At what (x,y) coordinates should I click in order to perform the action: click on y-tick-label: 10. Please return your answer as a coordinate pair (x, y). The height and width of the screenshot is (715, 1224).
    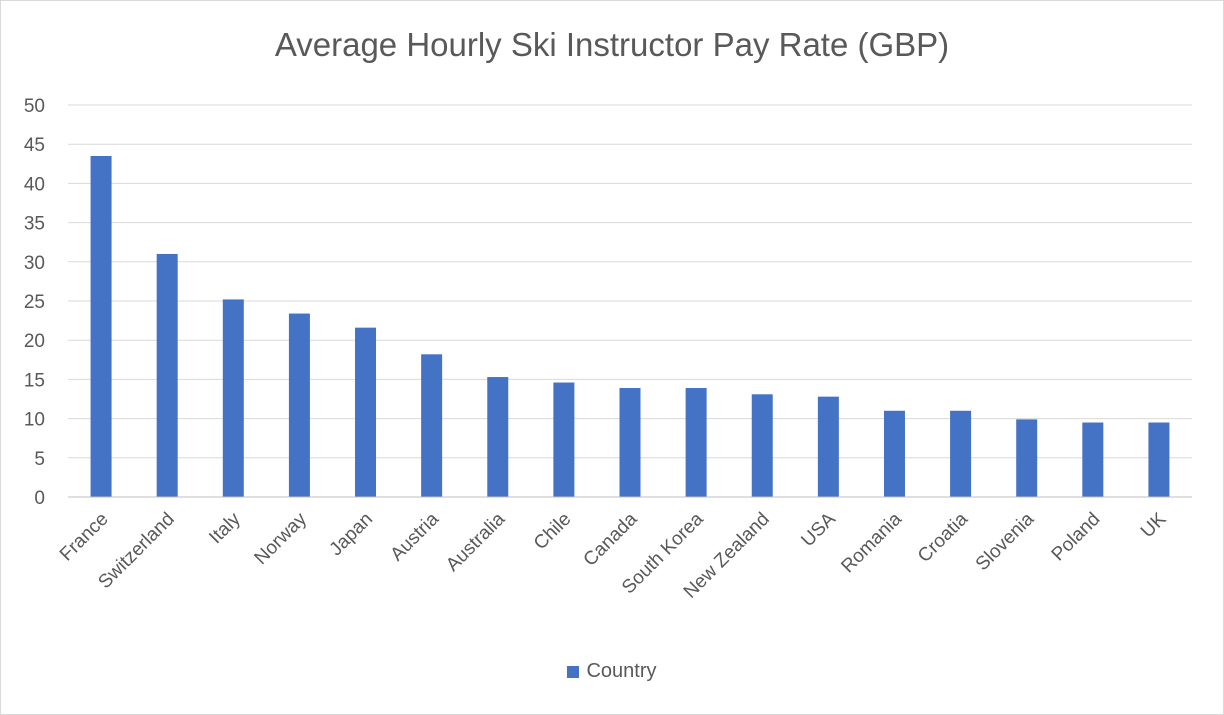
    Looking at the image, I should click on (34, 420).